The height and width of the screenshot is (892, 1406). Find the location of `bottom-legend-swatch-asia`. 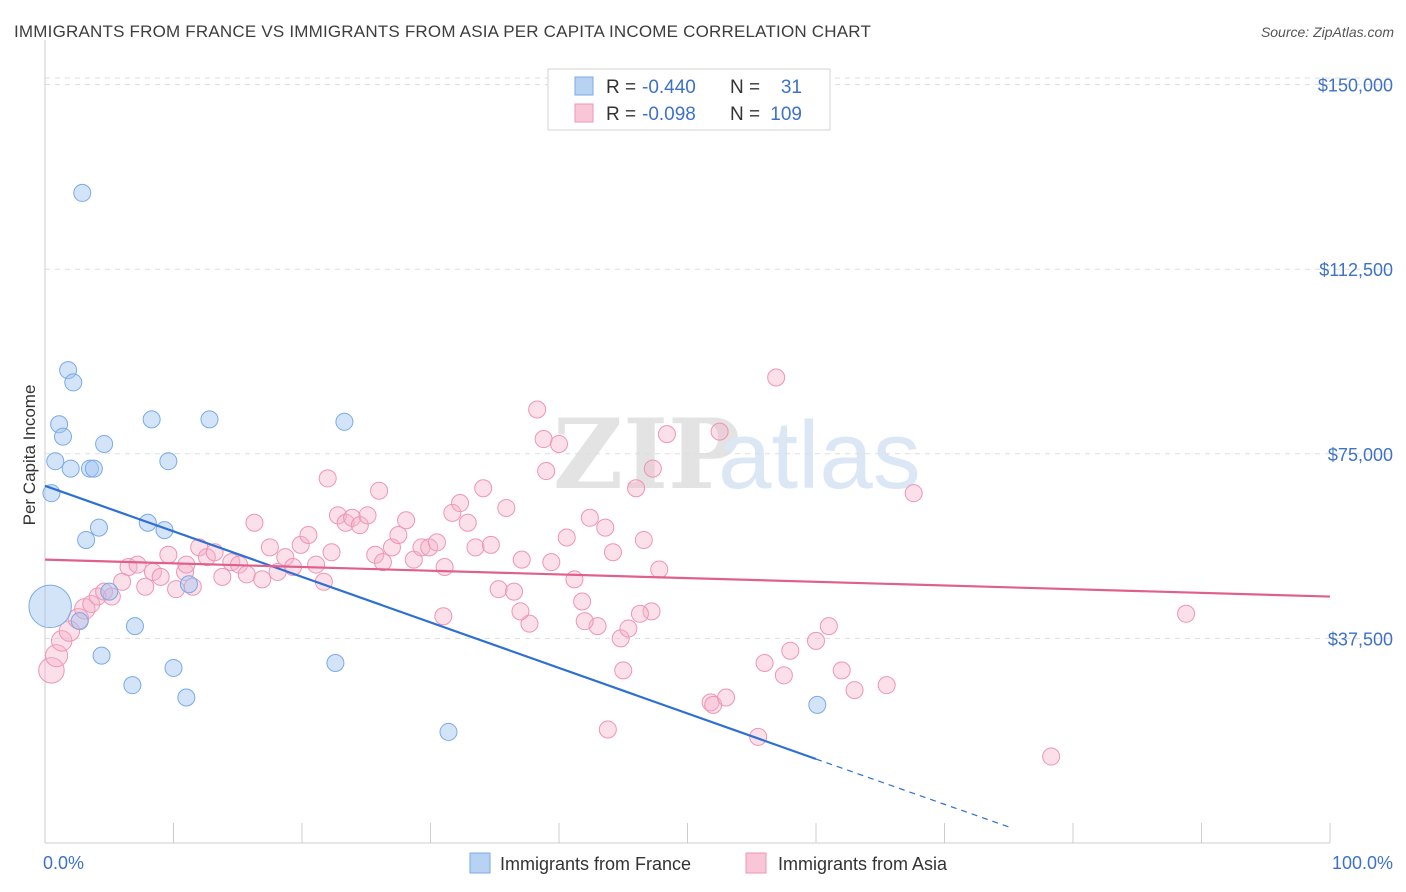

bottom-legend-swatch-asia is located at coordinates (756, 863).